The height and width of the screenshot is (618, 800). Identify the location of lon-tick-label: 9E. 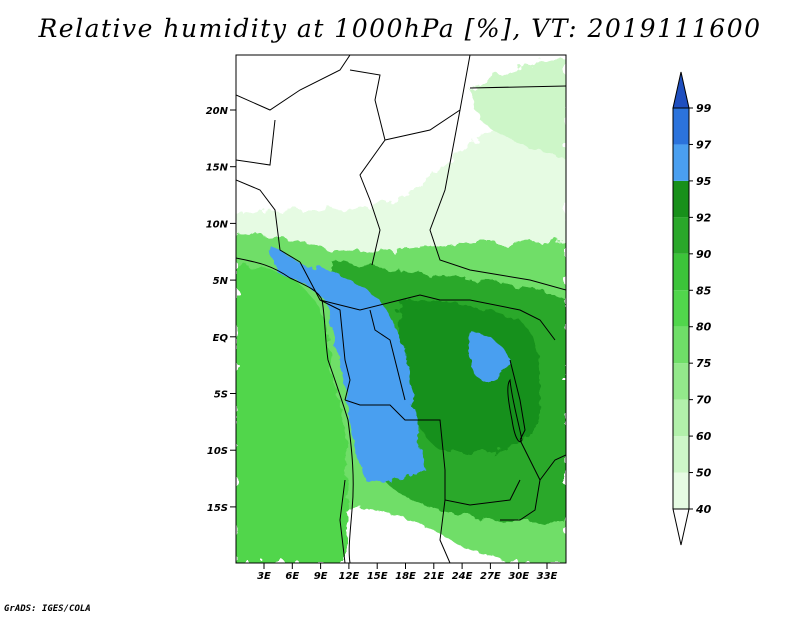
(321, 576).